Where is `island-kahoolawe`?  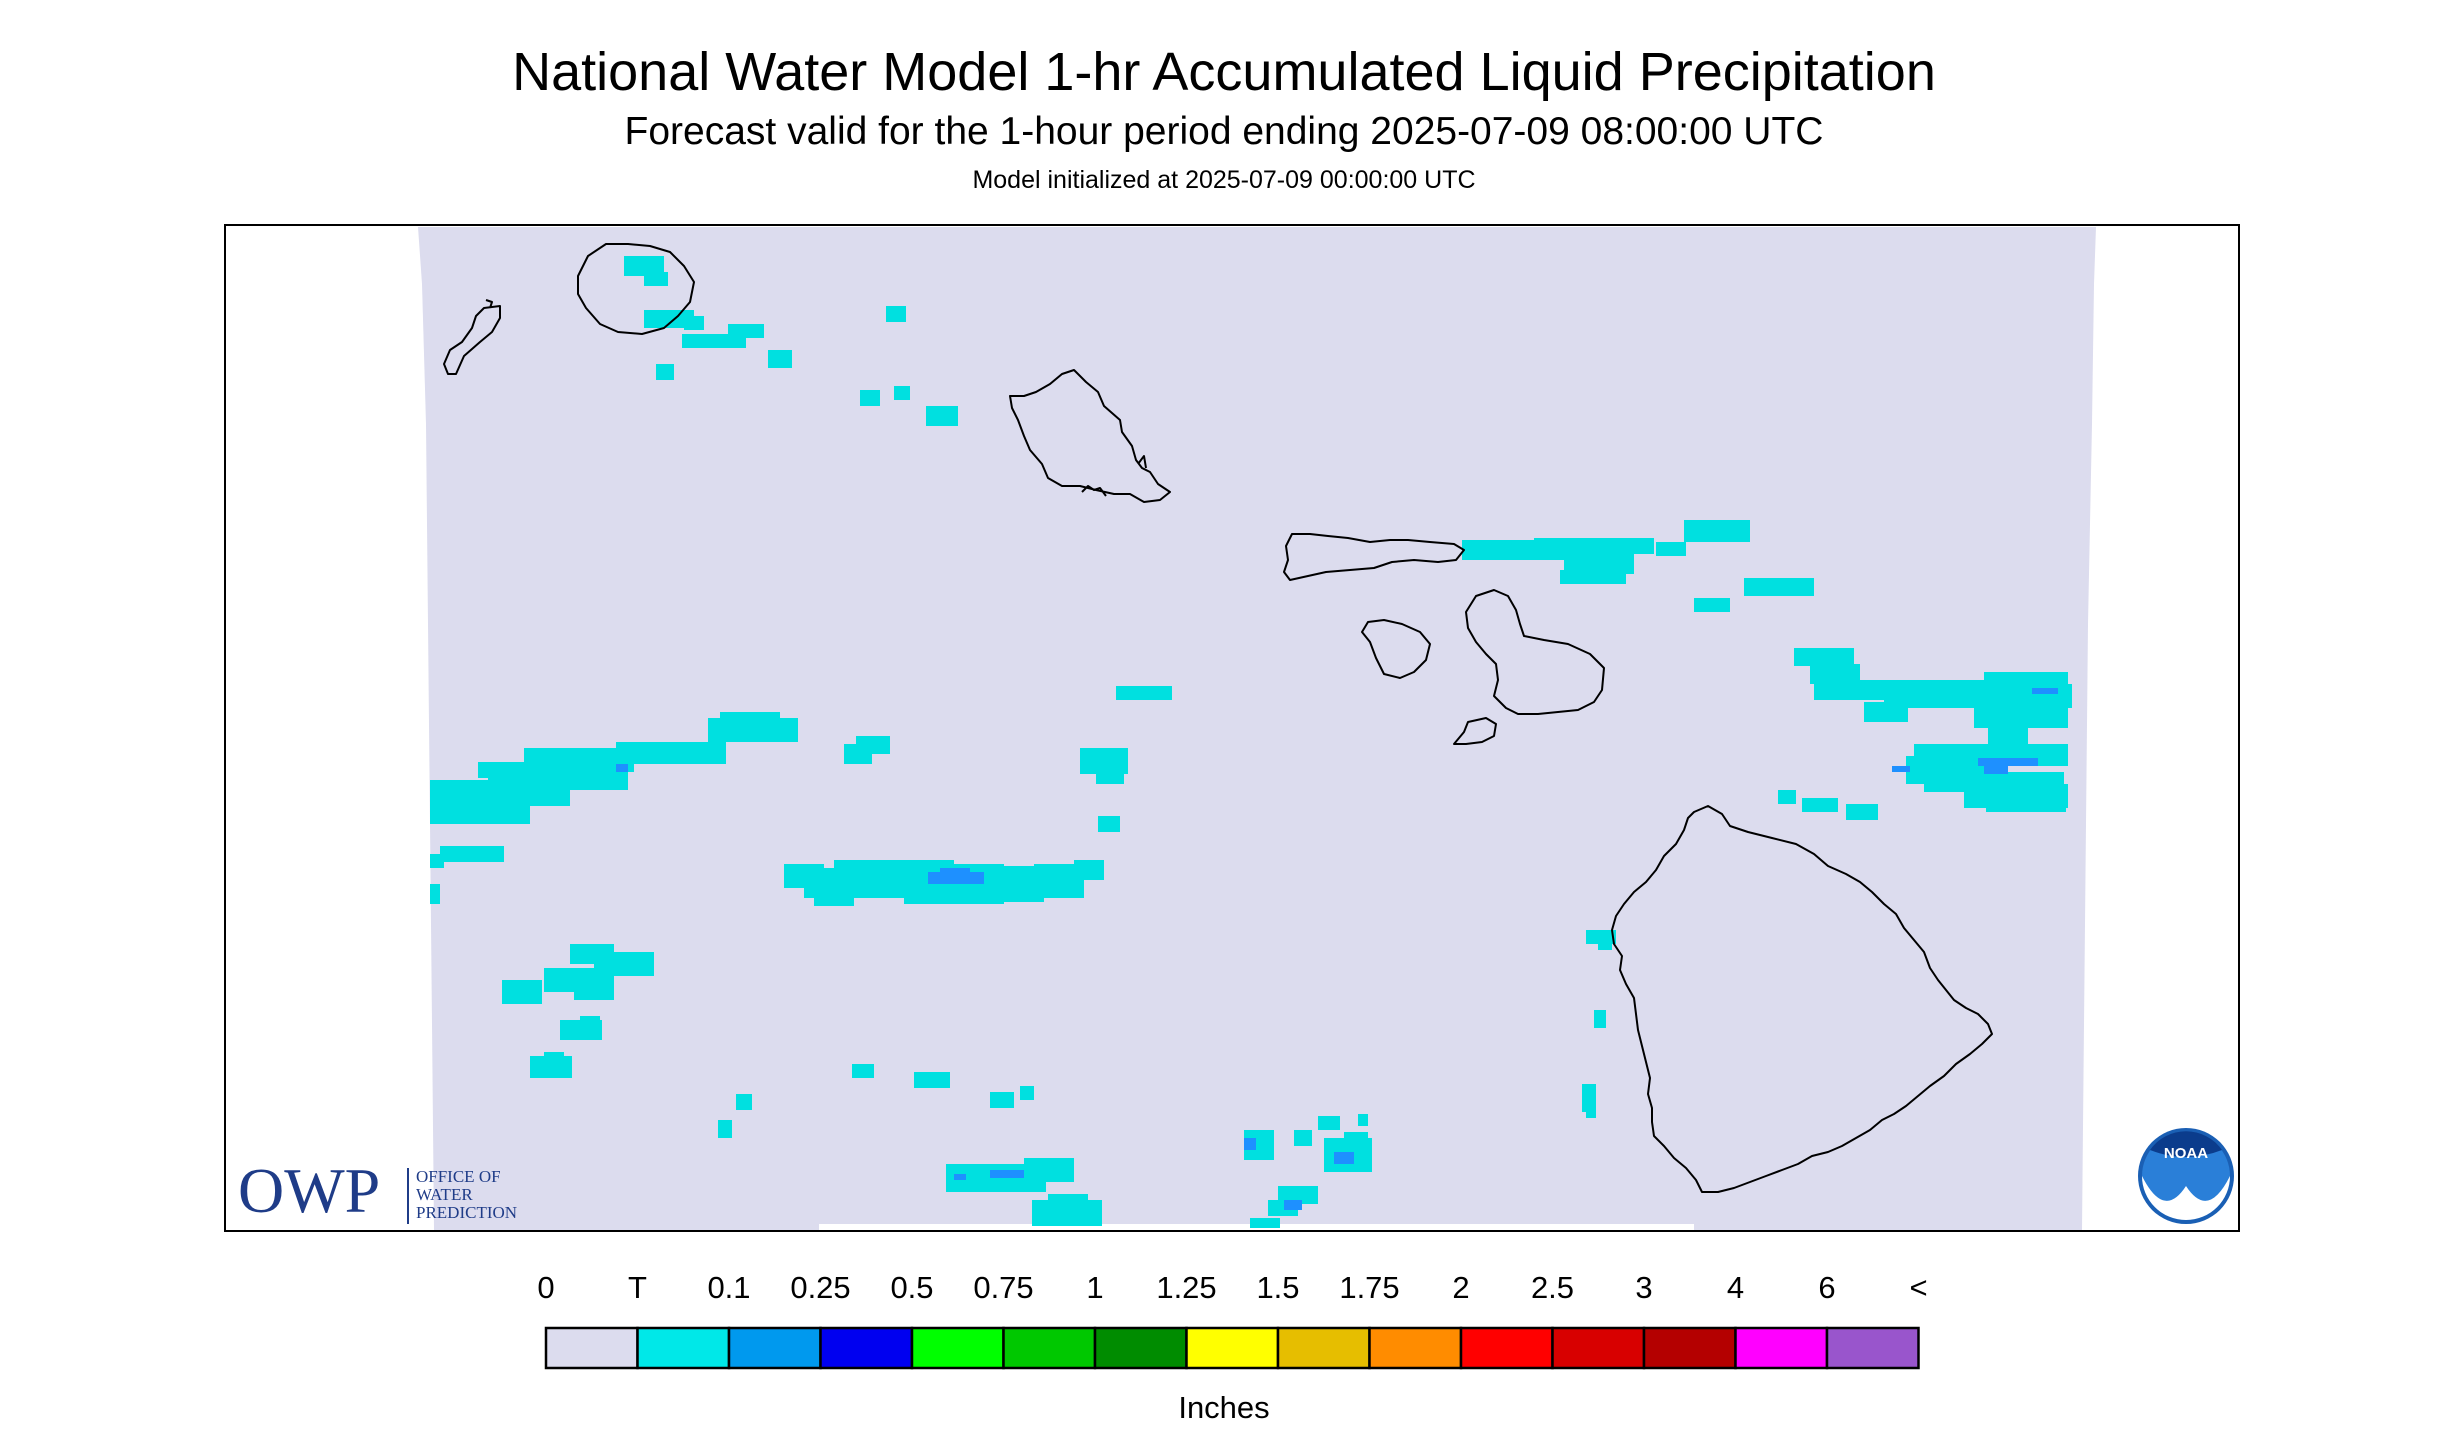
island-kahoolawe is located at coordinates (1475, 731).